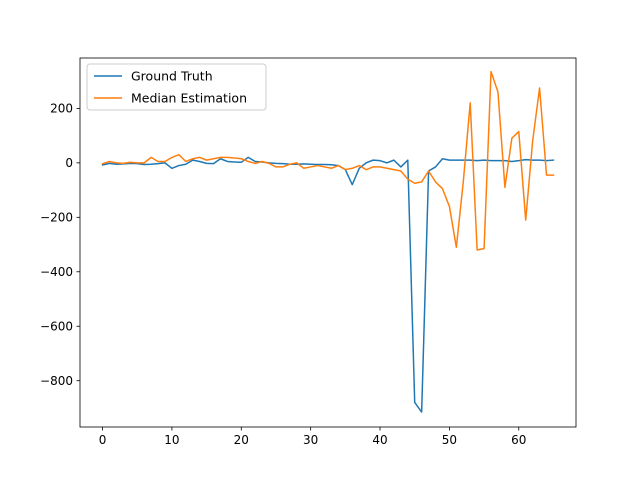 The height and width of the screenshot is (480, 640). I want to click on x-tick-label: 60, so click(518, 440).